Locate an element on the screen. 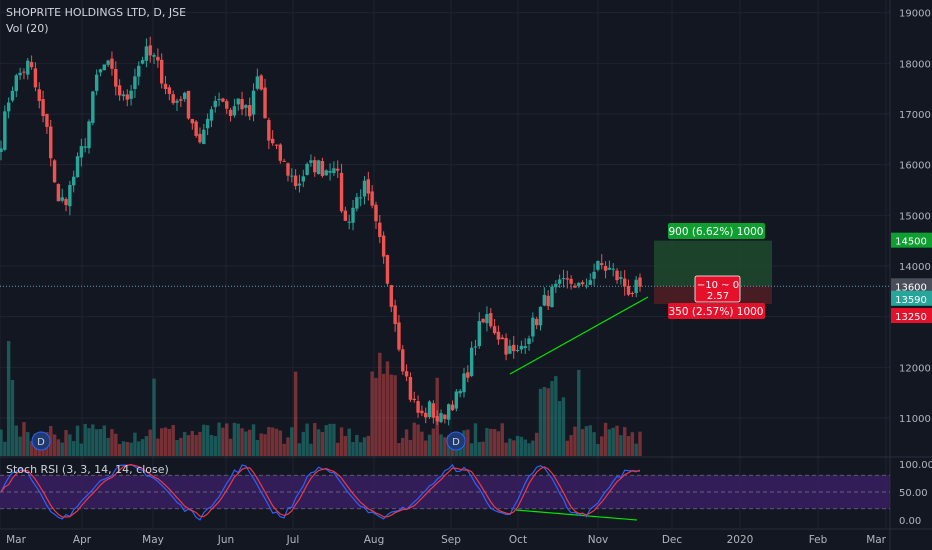 This screenshot has width=932, height=550. stop-label: 350 (2.57%) 1000 is located at coordinates (716, 312).